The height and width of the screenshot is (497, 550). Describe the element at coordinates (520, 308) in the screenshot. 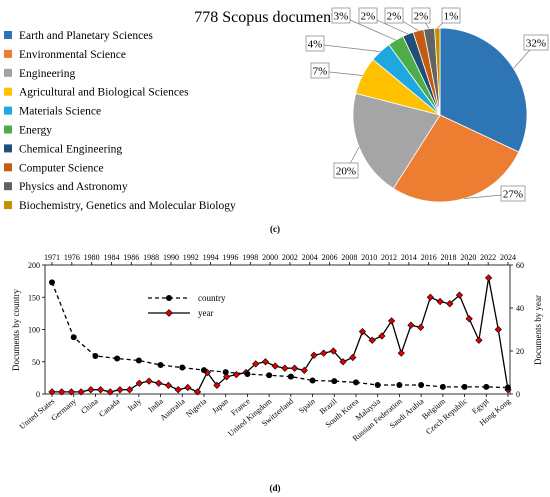

I see `y-right-tick-label: 40` at that location.